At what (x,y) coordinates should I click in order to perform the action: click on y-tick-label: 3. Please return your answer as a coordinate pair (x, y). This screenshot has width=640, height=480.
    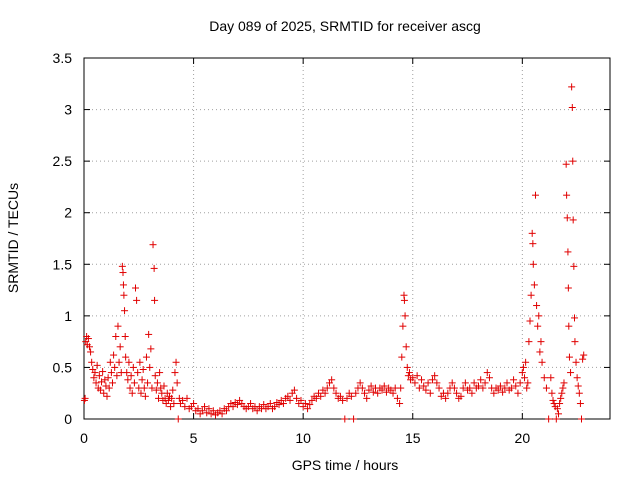
    Looking at the image, I should click on (68, 110).